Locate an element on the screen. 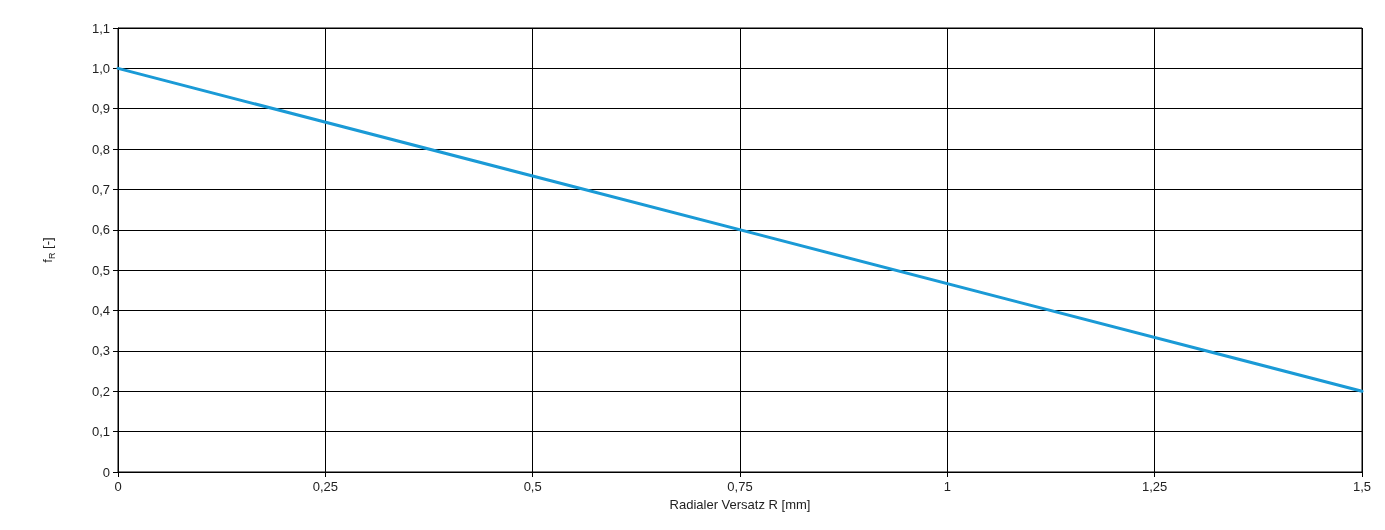  x-axis-title: Radialer Versatz R [mm] is located at coordinates (740, 504).